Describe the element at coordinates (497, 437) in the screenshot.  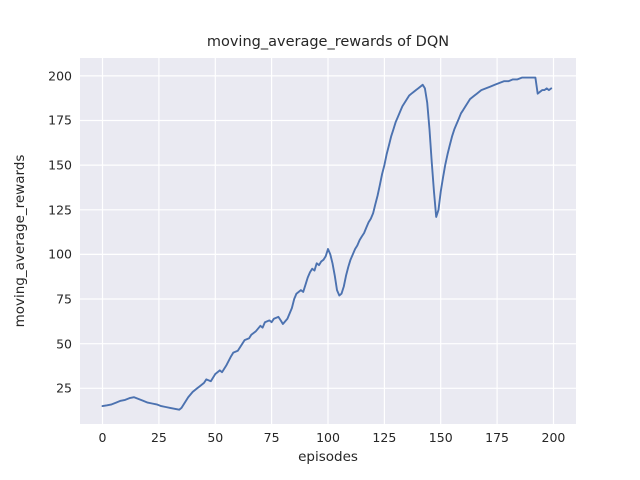
I see `x-tick-label: 175` at that location.